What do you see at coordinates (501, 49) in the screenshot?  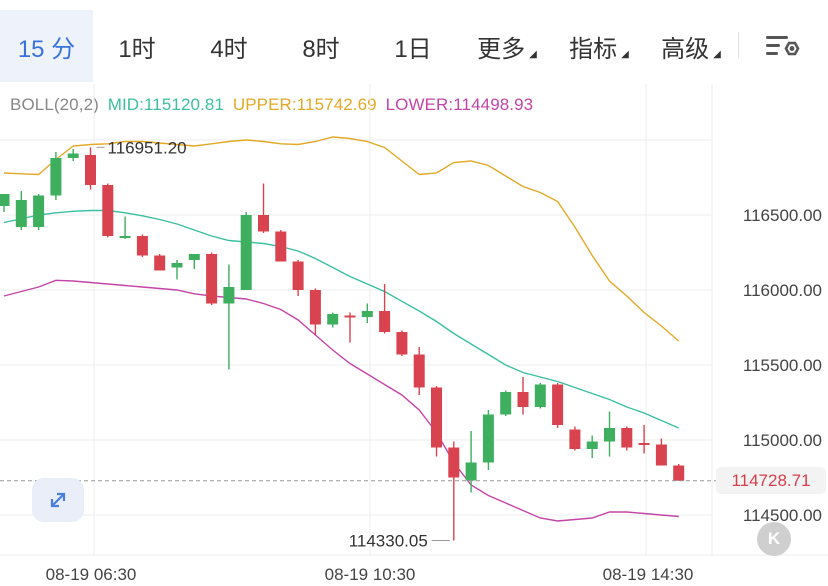 I see `tab-label: 更多` at bounding box center [501, 49].